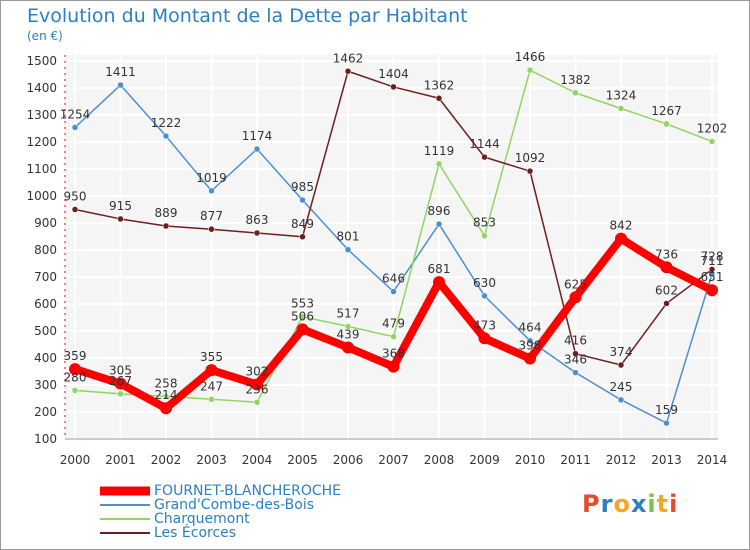 The height and width of the screenshot is (550, 750). I want to click on logo-letter: P, so click(591, 504).